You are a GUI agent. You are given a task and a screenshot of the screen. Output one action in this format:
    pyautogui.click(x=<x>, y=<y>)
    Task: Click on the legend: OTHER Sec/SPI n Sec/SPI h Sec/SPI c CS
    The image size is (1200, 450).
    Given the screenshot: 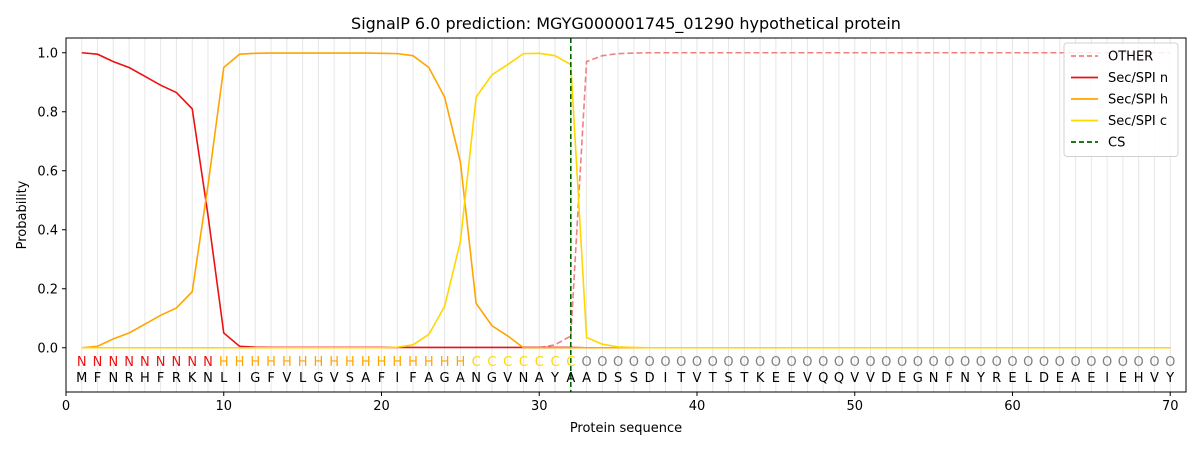 What is the action you would take?
    pyautogui.click(x=1121, y=99)
    